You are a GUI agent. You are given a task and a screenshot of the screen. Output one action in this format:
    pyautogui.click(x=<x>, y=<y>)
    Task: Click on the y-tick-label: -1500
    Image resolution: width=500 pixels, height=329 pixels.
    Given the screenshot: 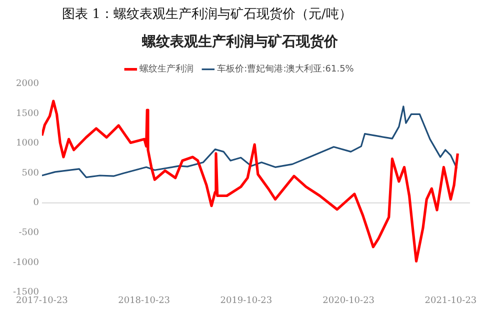 What is the action you would take?
    pyautogui.click(x=26, y=293)
    